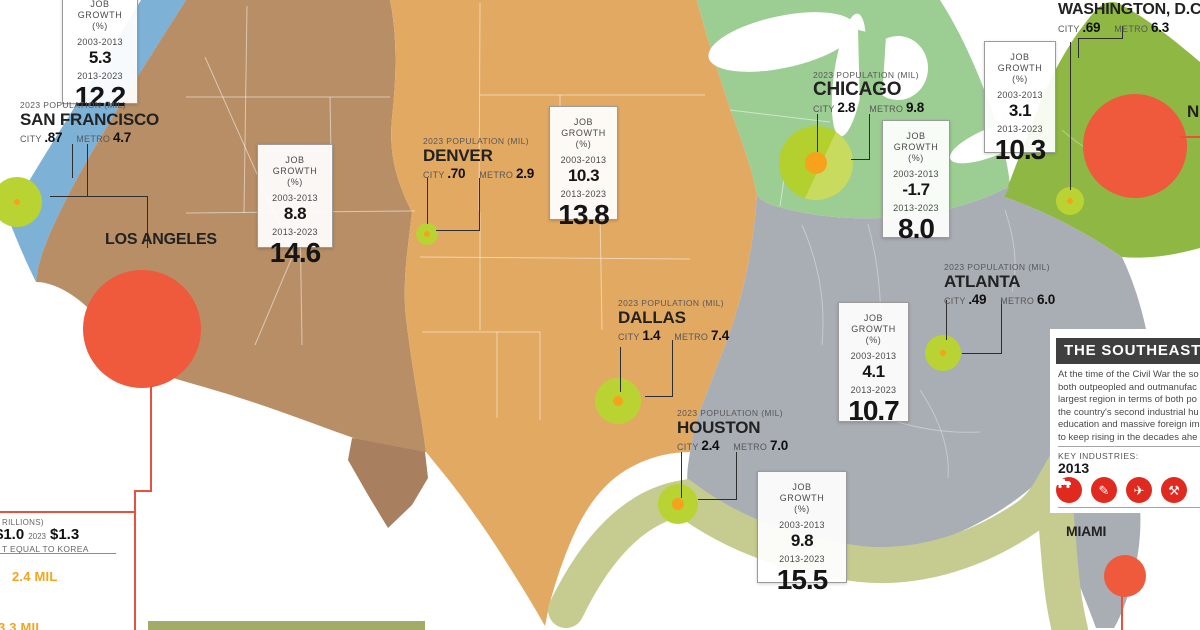 The width and height of the screenshot is (1200, 630). I want to click on lake-michigan, so click(849, 75).